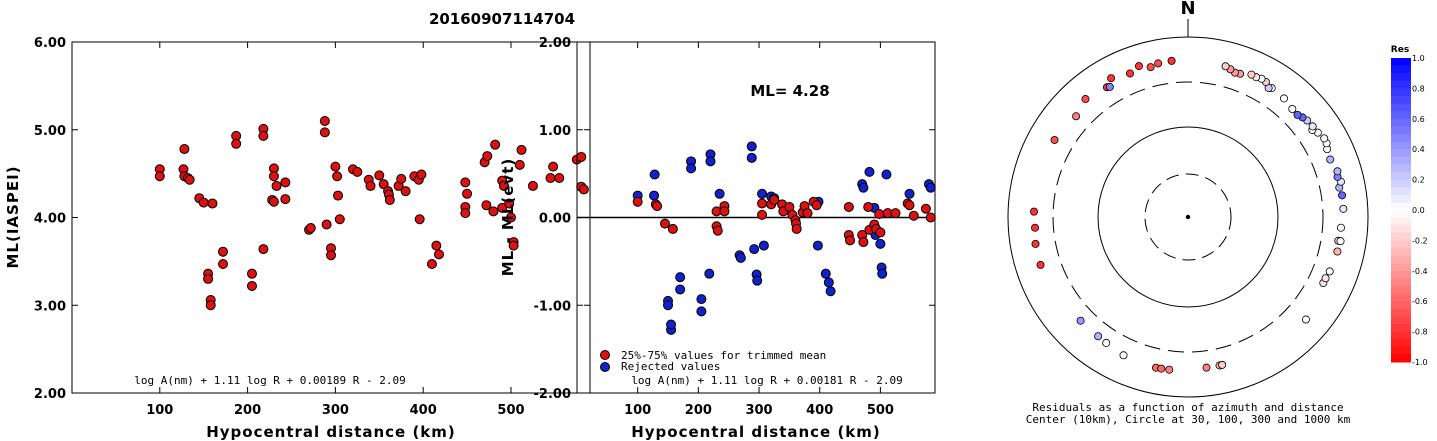  I want to click on colorbar-tick-label: -0.4, so click(1420, 271).